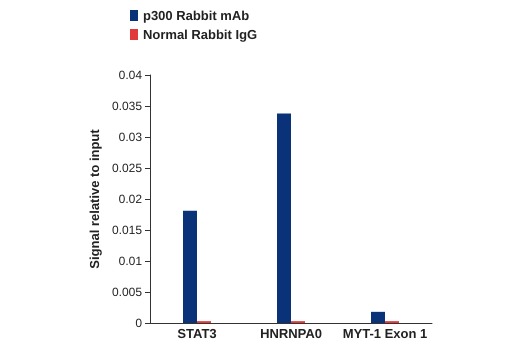  I want to click on y-tick-label: 0.01, so click(130, 261).